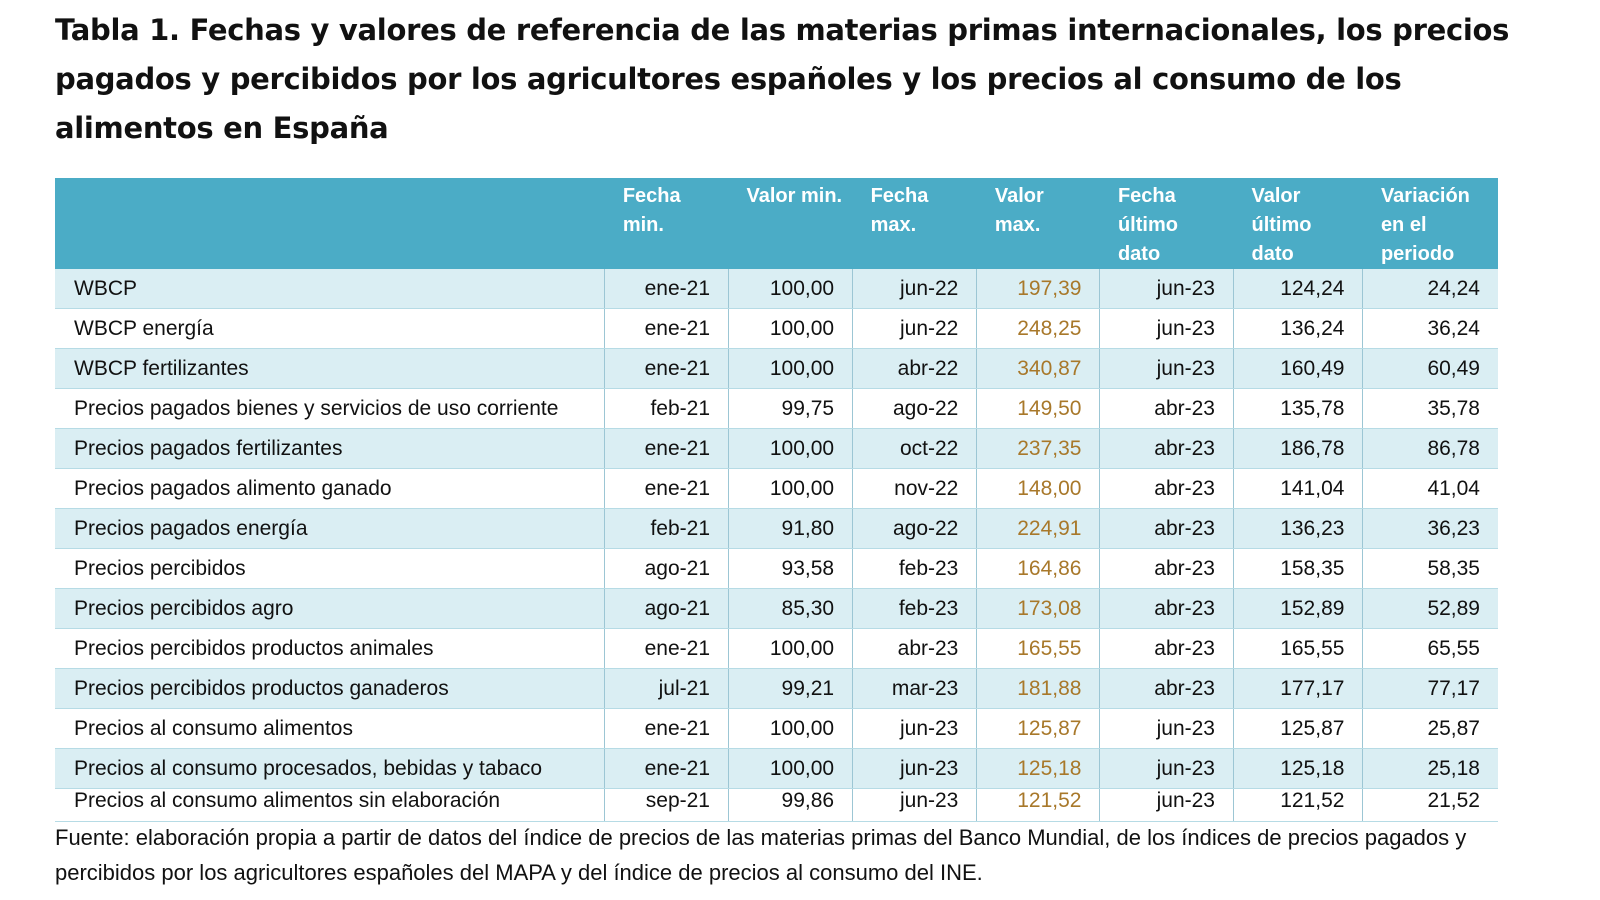  Describe the element at coordinates (1430, 488) in the screenshot. I see `table-cell: 41,04` at that location.